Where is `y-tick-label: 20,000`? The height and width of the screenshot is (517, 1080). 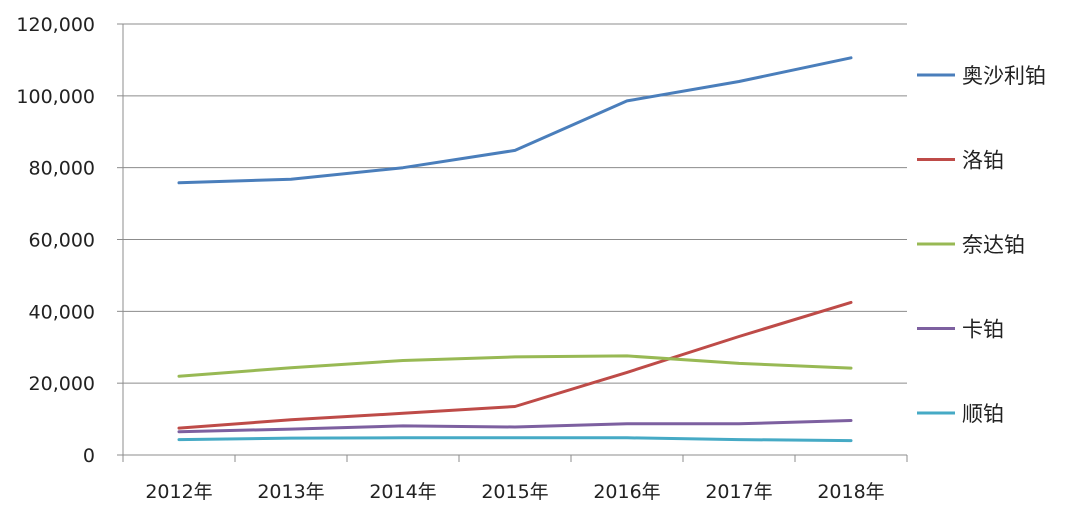
y-tick-label: 20,000 is located at coordinates (62, 384).